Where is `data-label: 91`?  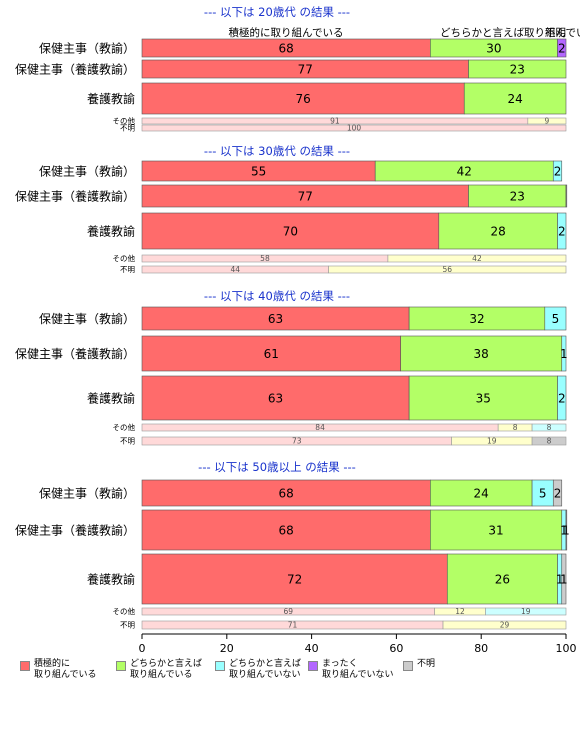
data-label: 91 is located at coordinates (335, 121).